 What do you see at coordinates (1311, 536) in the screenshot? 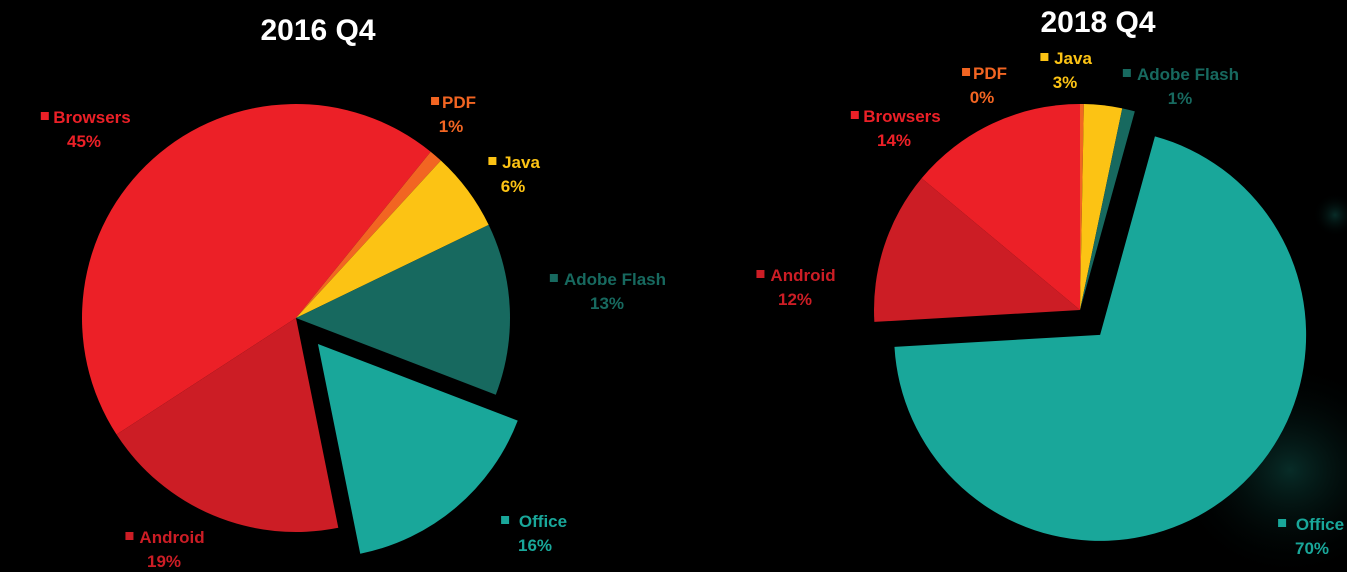
I see `label-office: Office 70%` at bounding box center [1311, 536].